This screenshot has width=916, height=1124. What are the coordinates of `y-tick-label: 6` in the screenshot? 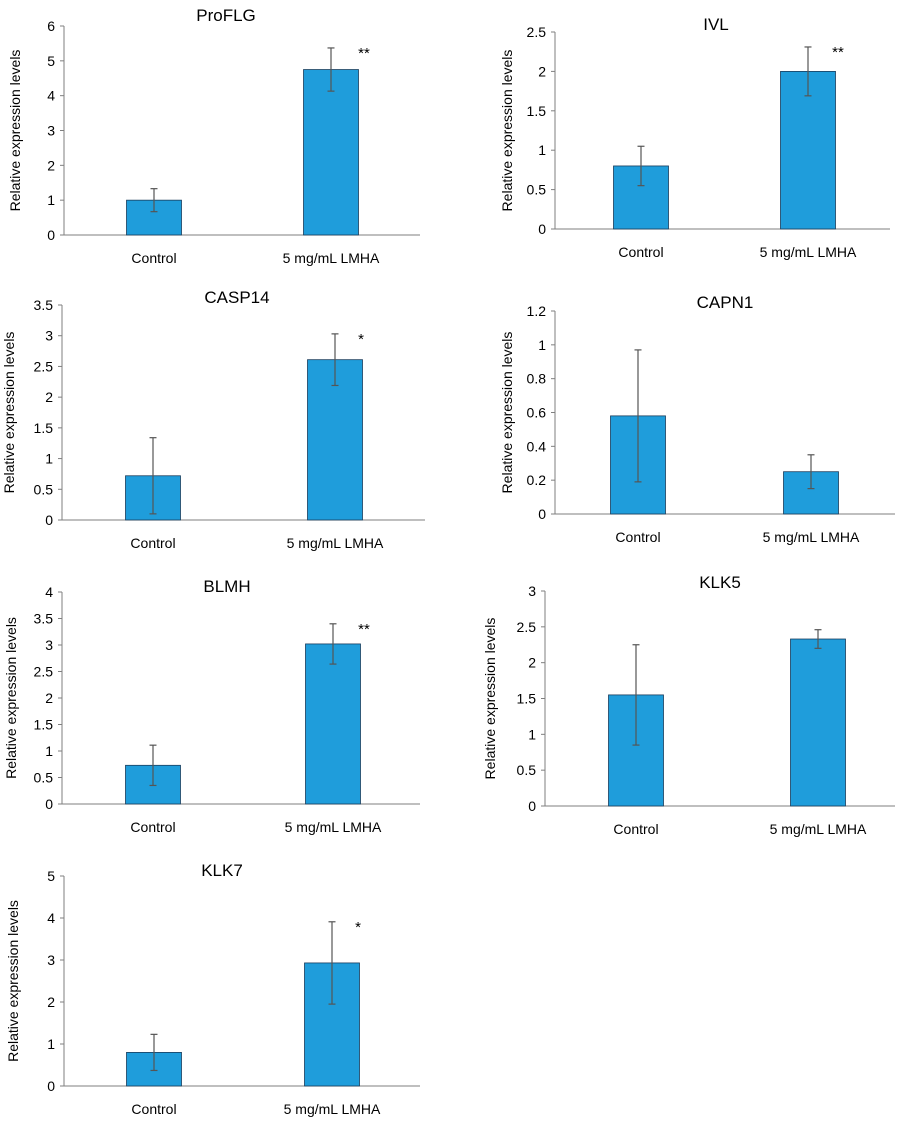 It's located at (51, 26).